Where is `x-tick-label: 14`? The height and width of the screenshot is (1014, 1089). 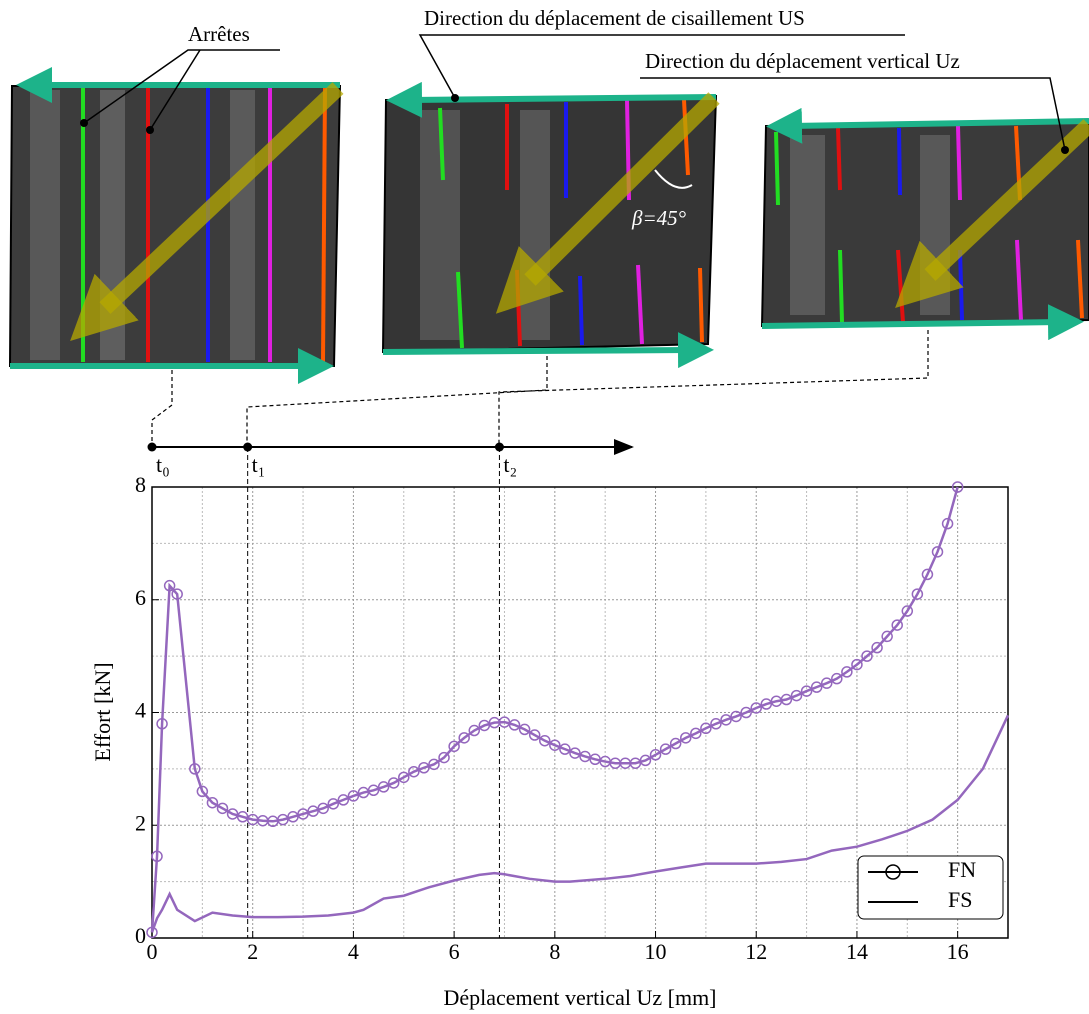 x-tick-label: 14 is located at coordinates (857, 951).